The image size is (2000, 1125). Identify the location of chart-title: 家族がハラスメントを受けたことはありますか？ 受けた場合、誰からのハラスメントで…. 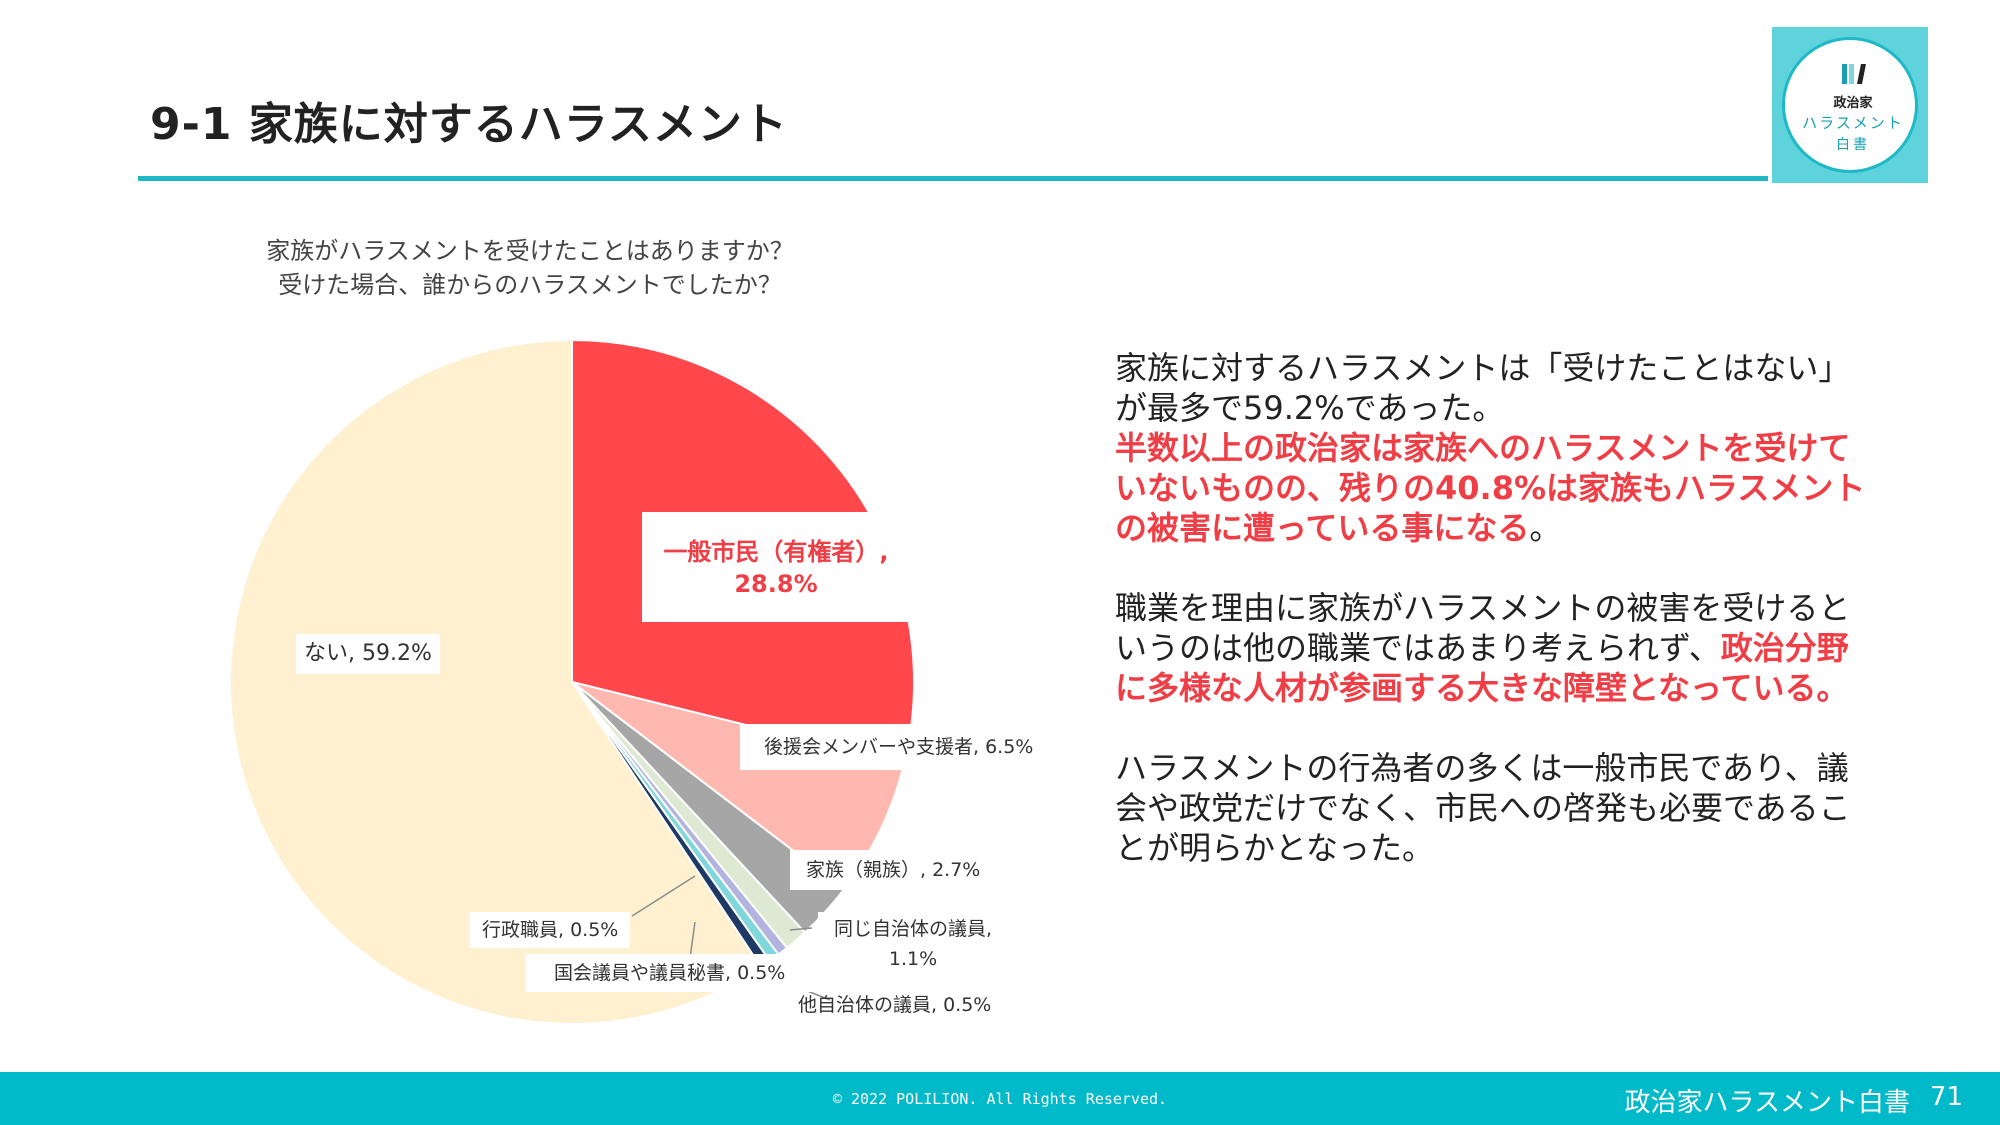
(530, 268).